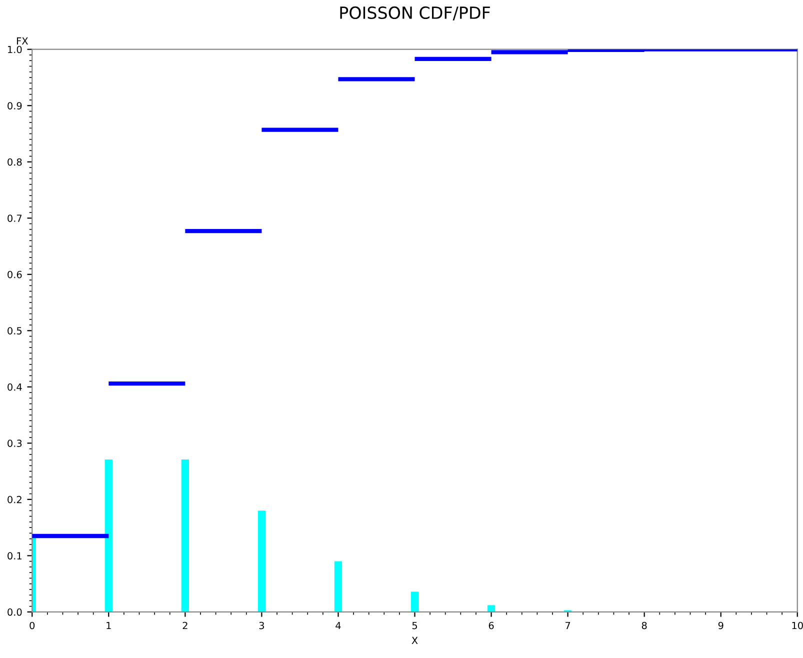 The width and height of the screenshot is (803, 658). I want to click on x-tick-label: 5, so click(414, 626).